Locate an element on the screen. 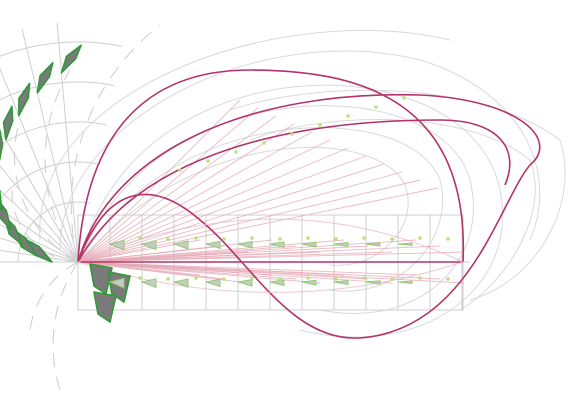 The width and height of the screenshot is (572, 401). louver-panel-lower is located at coordinates (105, 307).